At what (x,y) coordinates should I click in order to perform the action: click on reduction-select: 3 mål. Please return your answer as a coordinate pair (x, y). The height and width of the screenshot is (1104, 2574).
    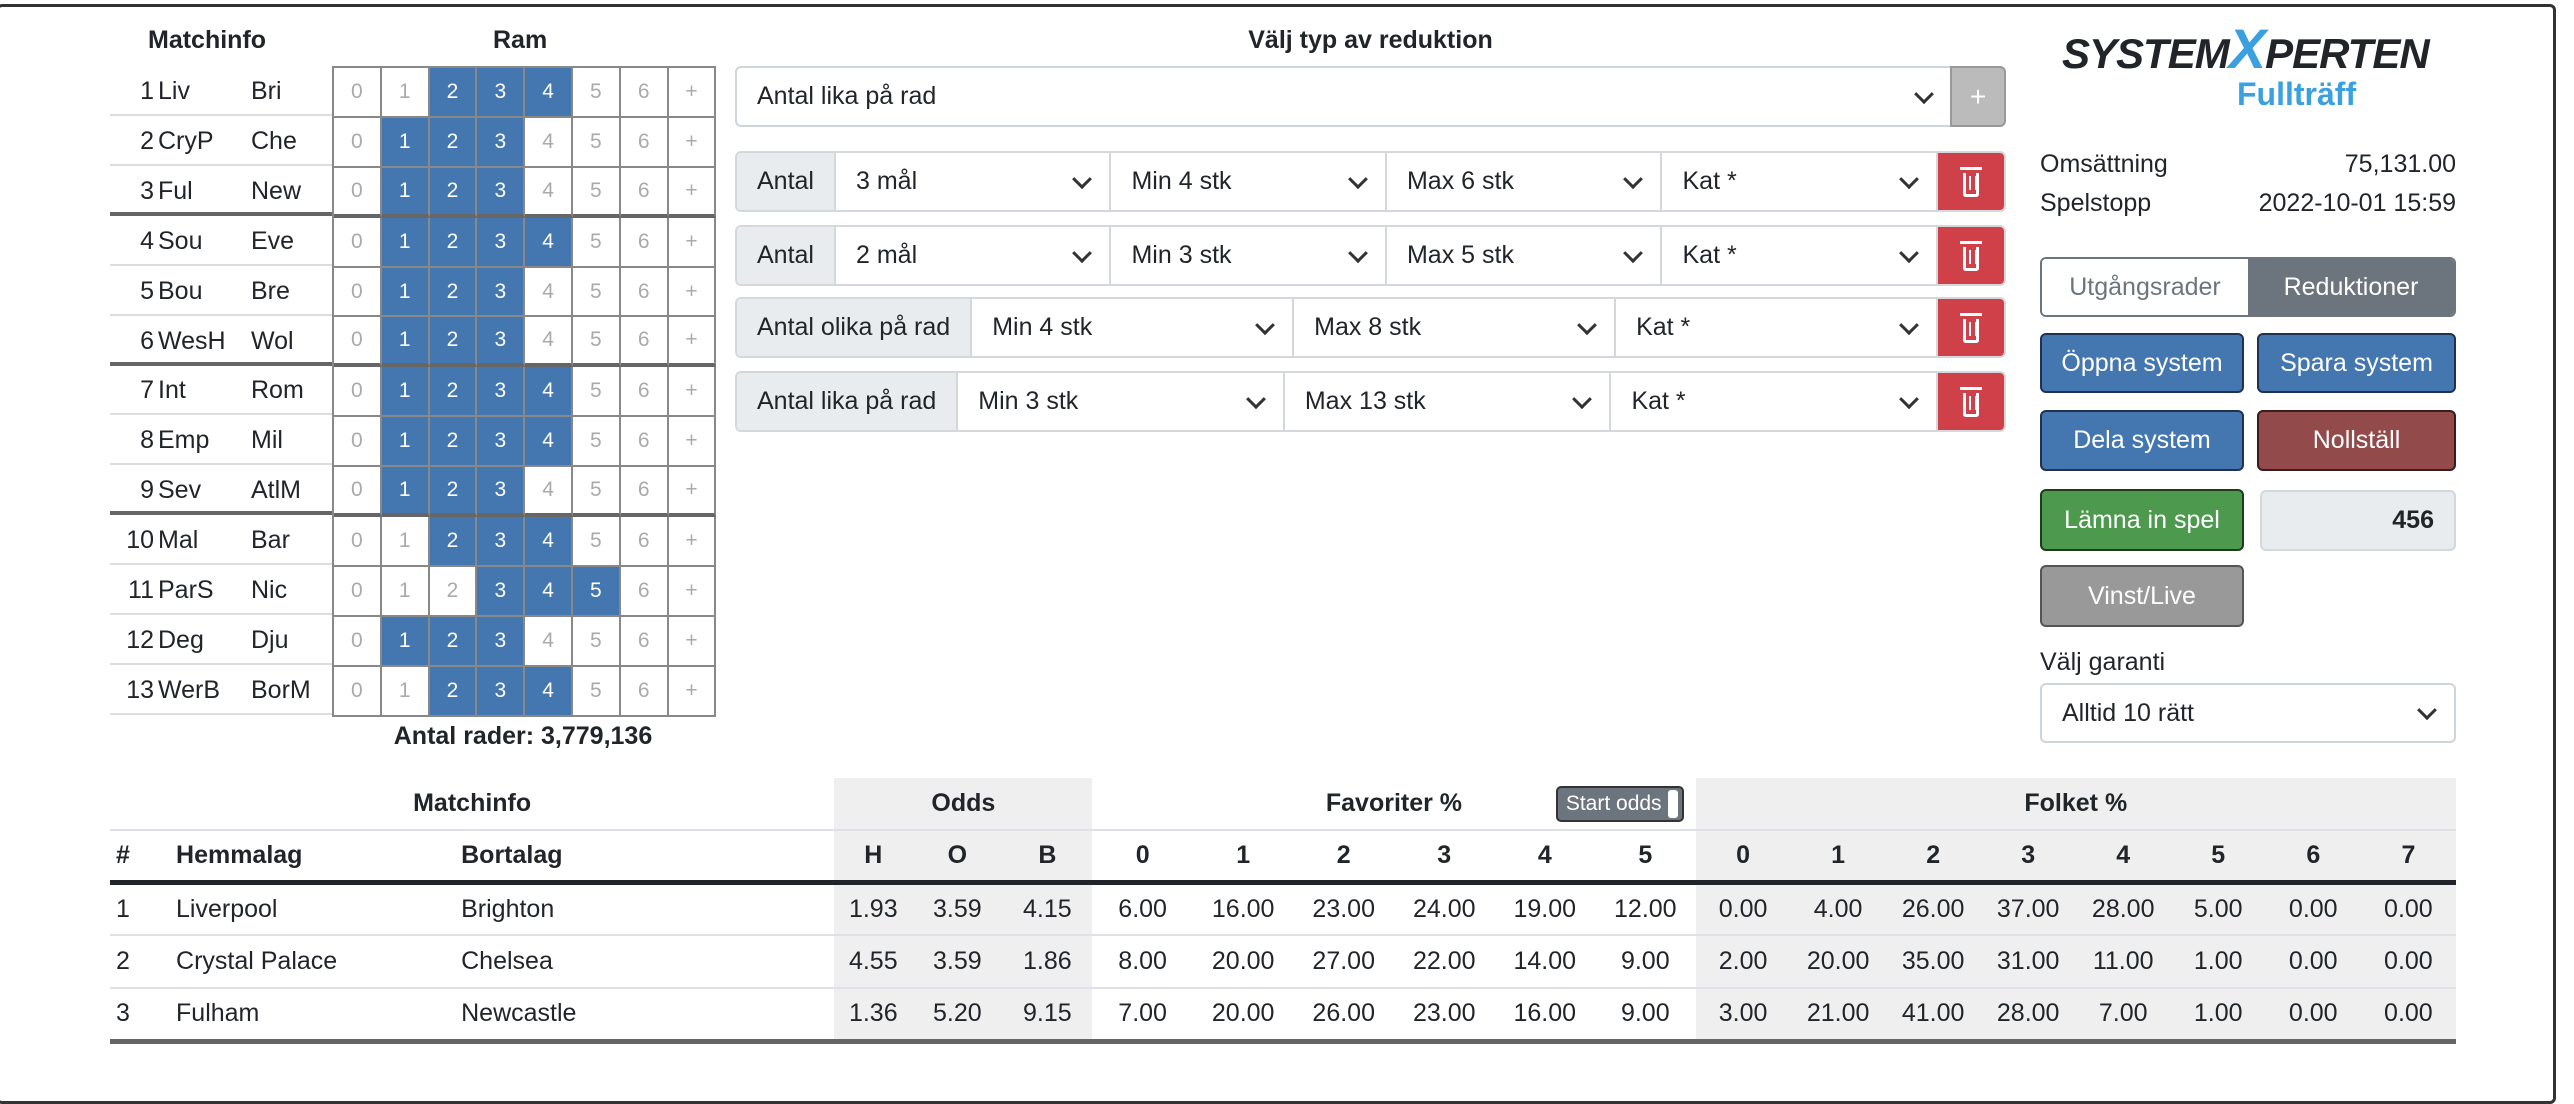
    Looking at the image, I should click on (973, 181).